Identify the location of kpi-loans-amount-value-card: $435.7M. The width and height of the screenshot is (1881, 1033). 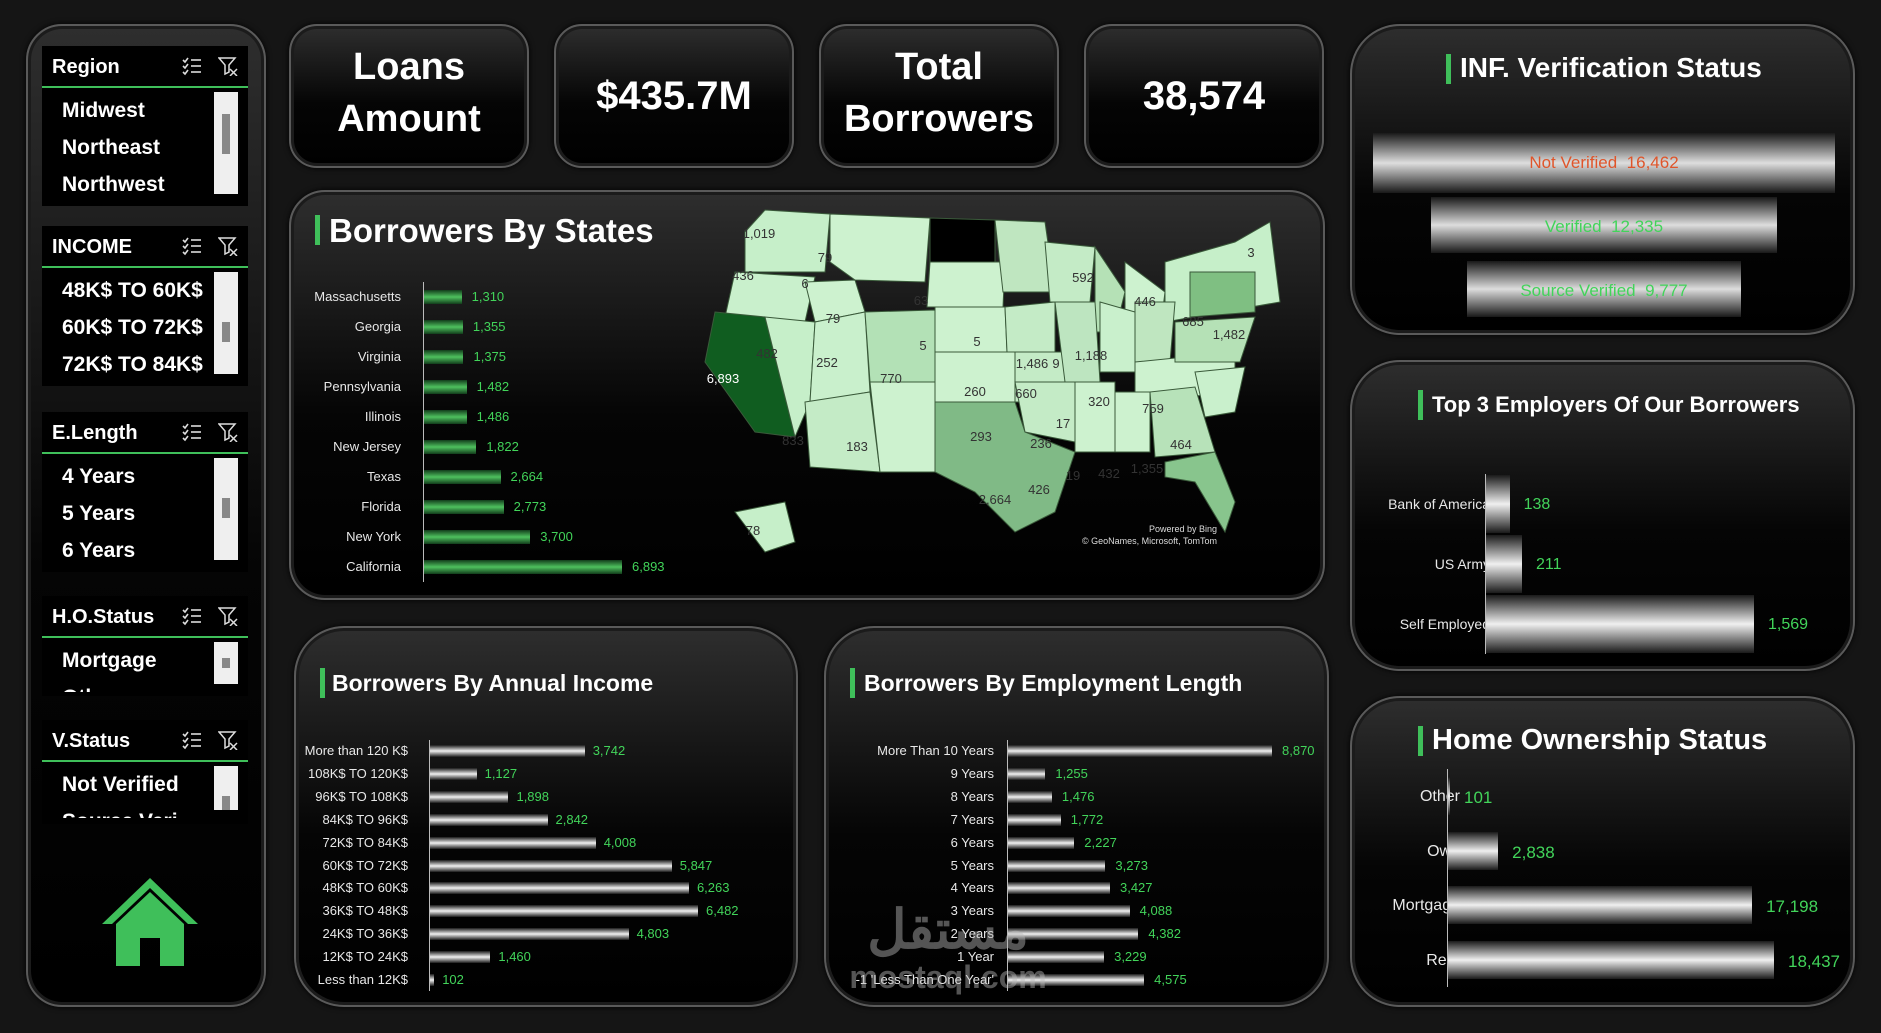
(674, 96).